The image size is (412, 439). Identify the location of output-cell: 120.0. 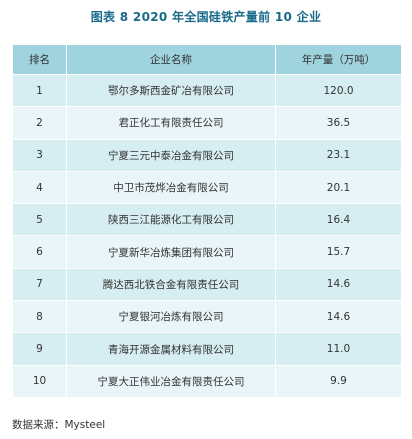
(338, 90).